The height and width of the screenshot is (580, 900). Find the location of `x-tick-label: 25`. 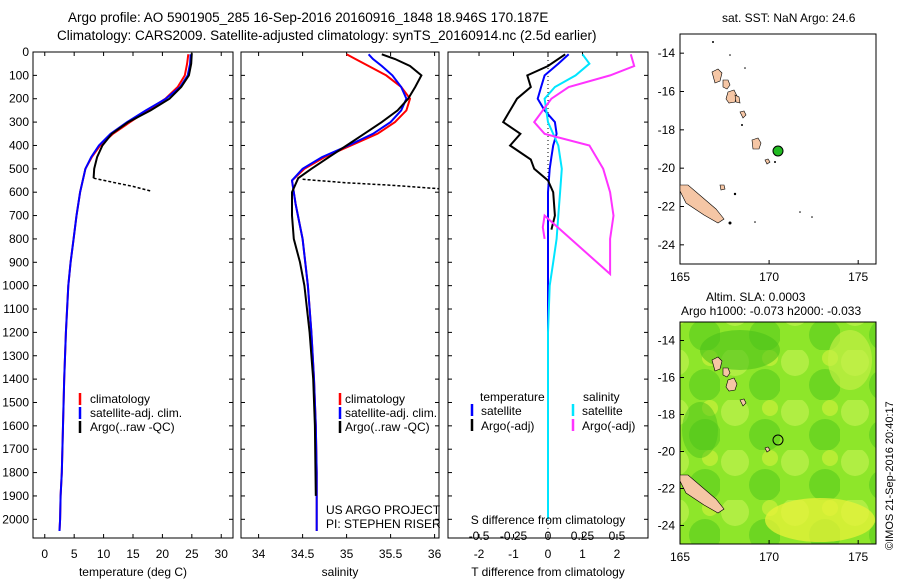

x-tick-label: 25 is located at coordinates (192, 554).